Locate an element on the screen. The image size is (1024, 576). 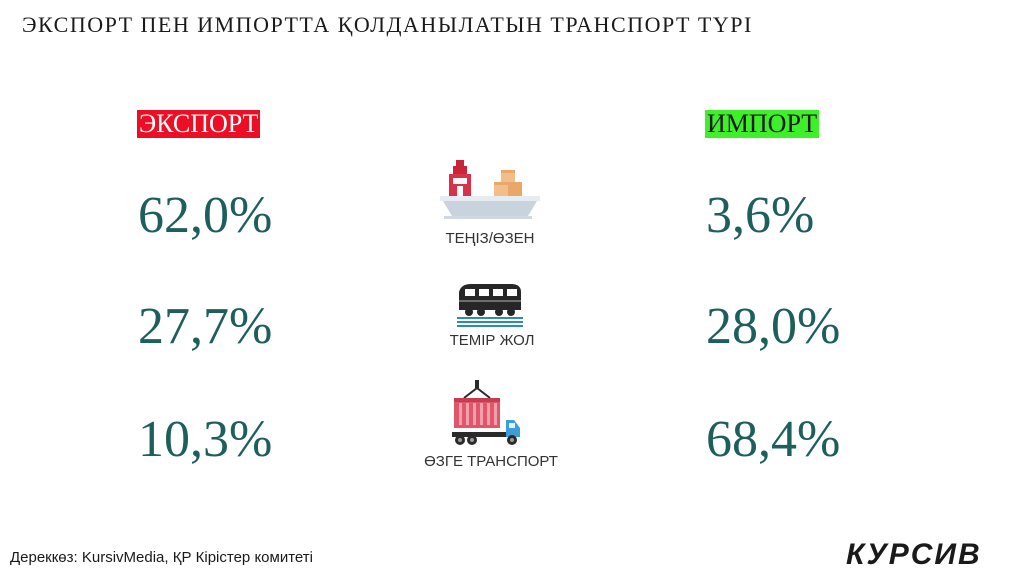
import-value-railway: 28,0% is located at coordinates (773, 326).